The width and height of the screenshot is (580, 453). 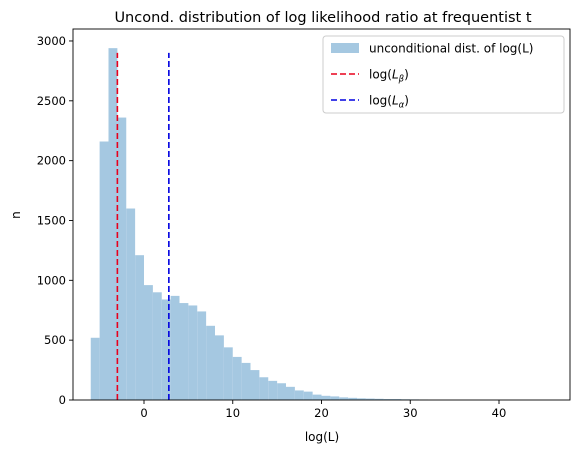 I want to click on x-tick-label: 10, so click(x=232, y=413).